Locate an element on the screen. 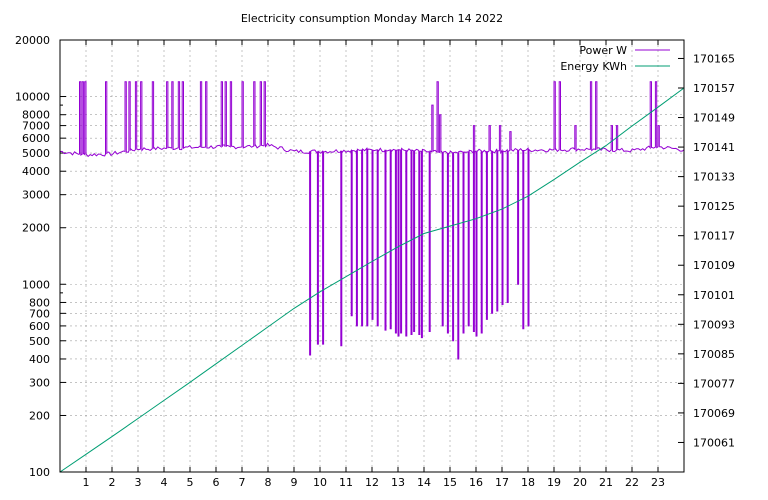  y2-tick-label: 170101 is located at coordinates (714, 295).